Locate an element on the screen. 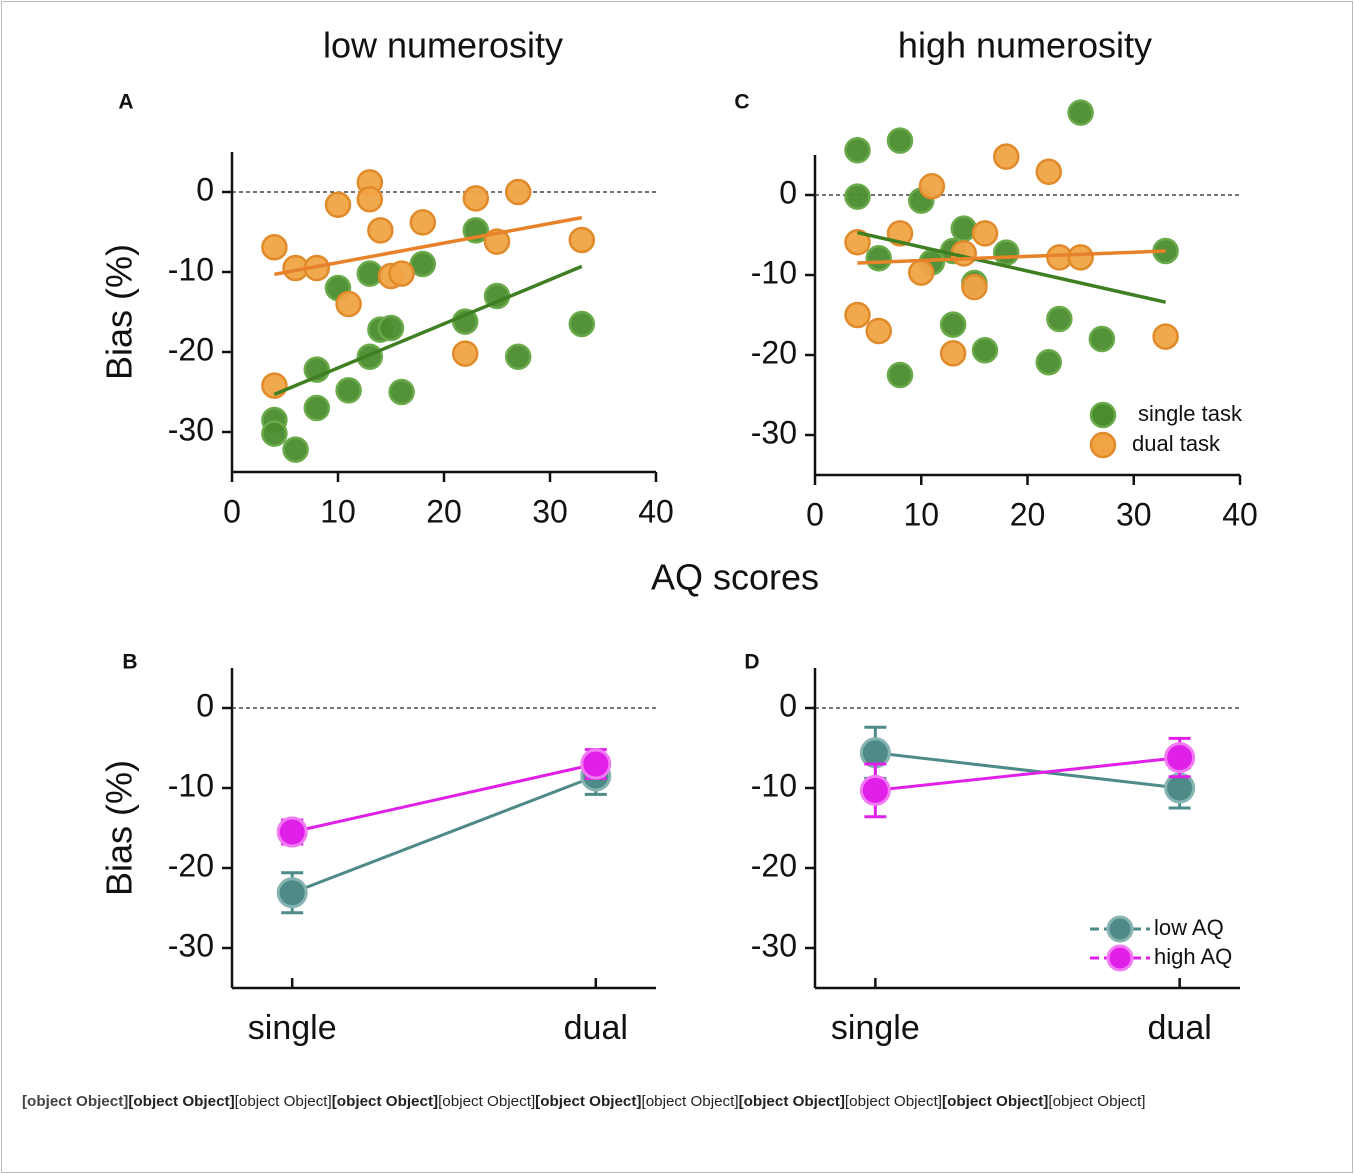  legend-label: low AQ is located at coordinates (1189, 927).